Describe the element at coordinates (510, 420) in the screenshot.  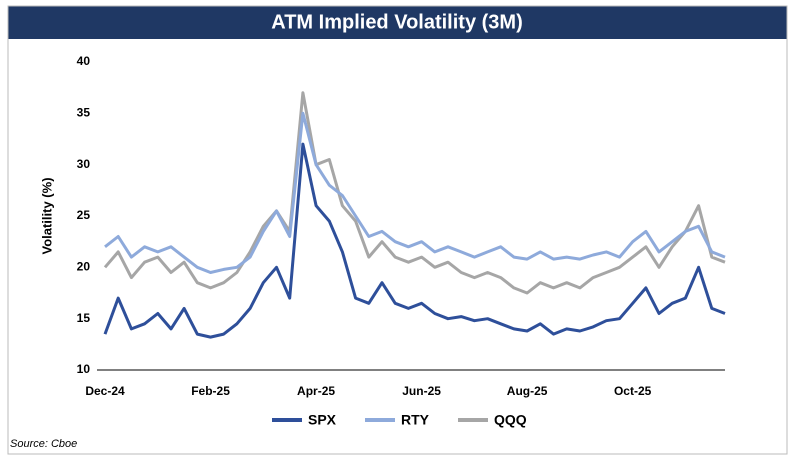
I see `legend-label: QQQ` at that location.